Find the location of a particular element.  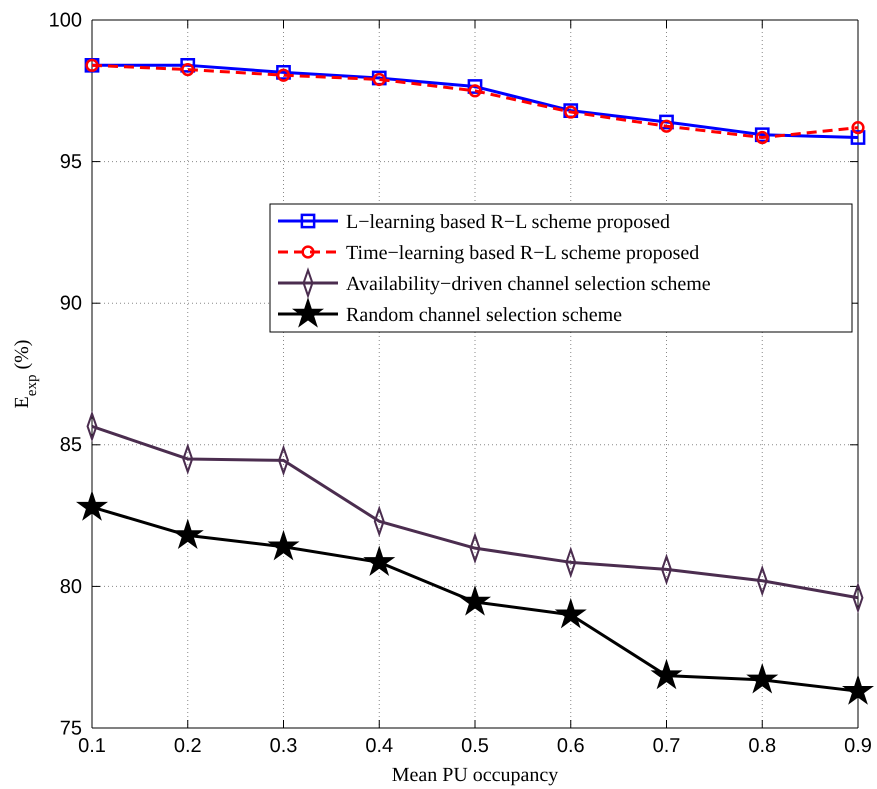

x-tick-label: 0.6 is located at coordinates (570, 746).